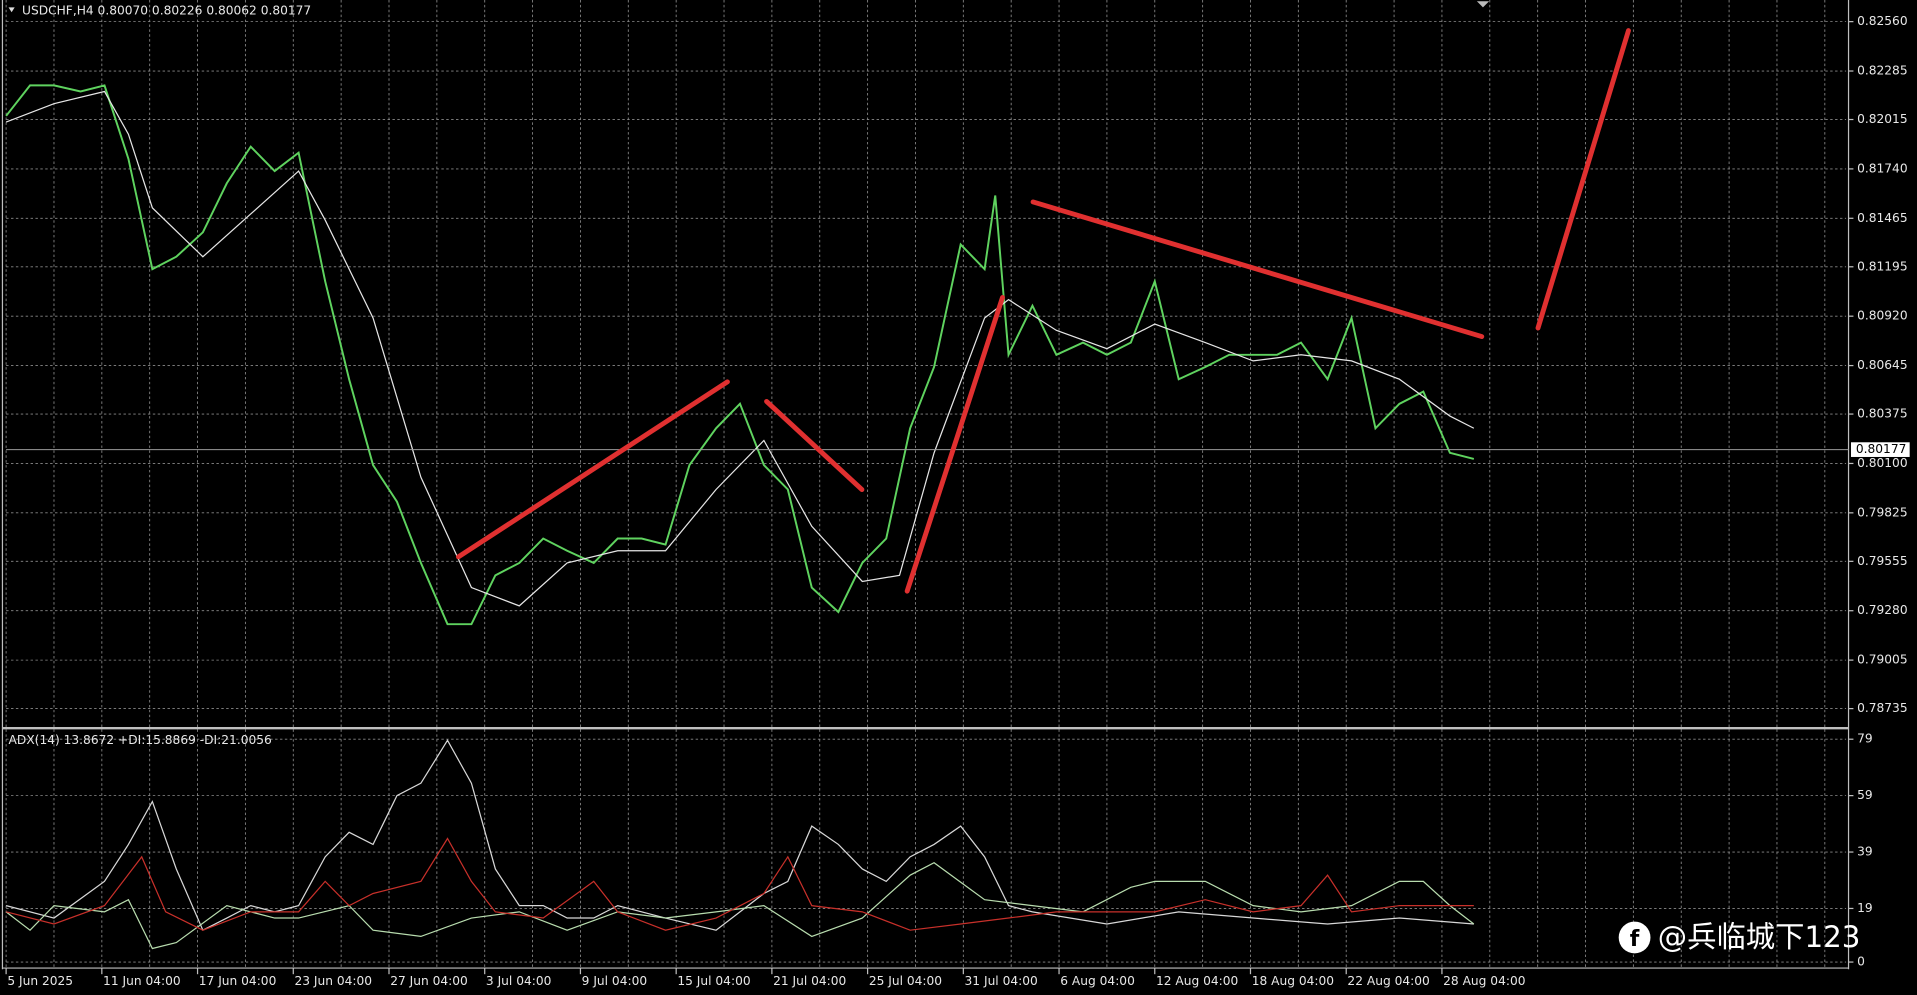  What do you see at coordinates (1865, 739) in the screenshot?
I see `y-tick-label: 79` at bounding box center [1865, 739].